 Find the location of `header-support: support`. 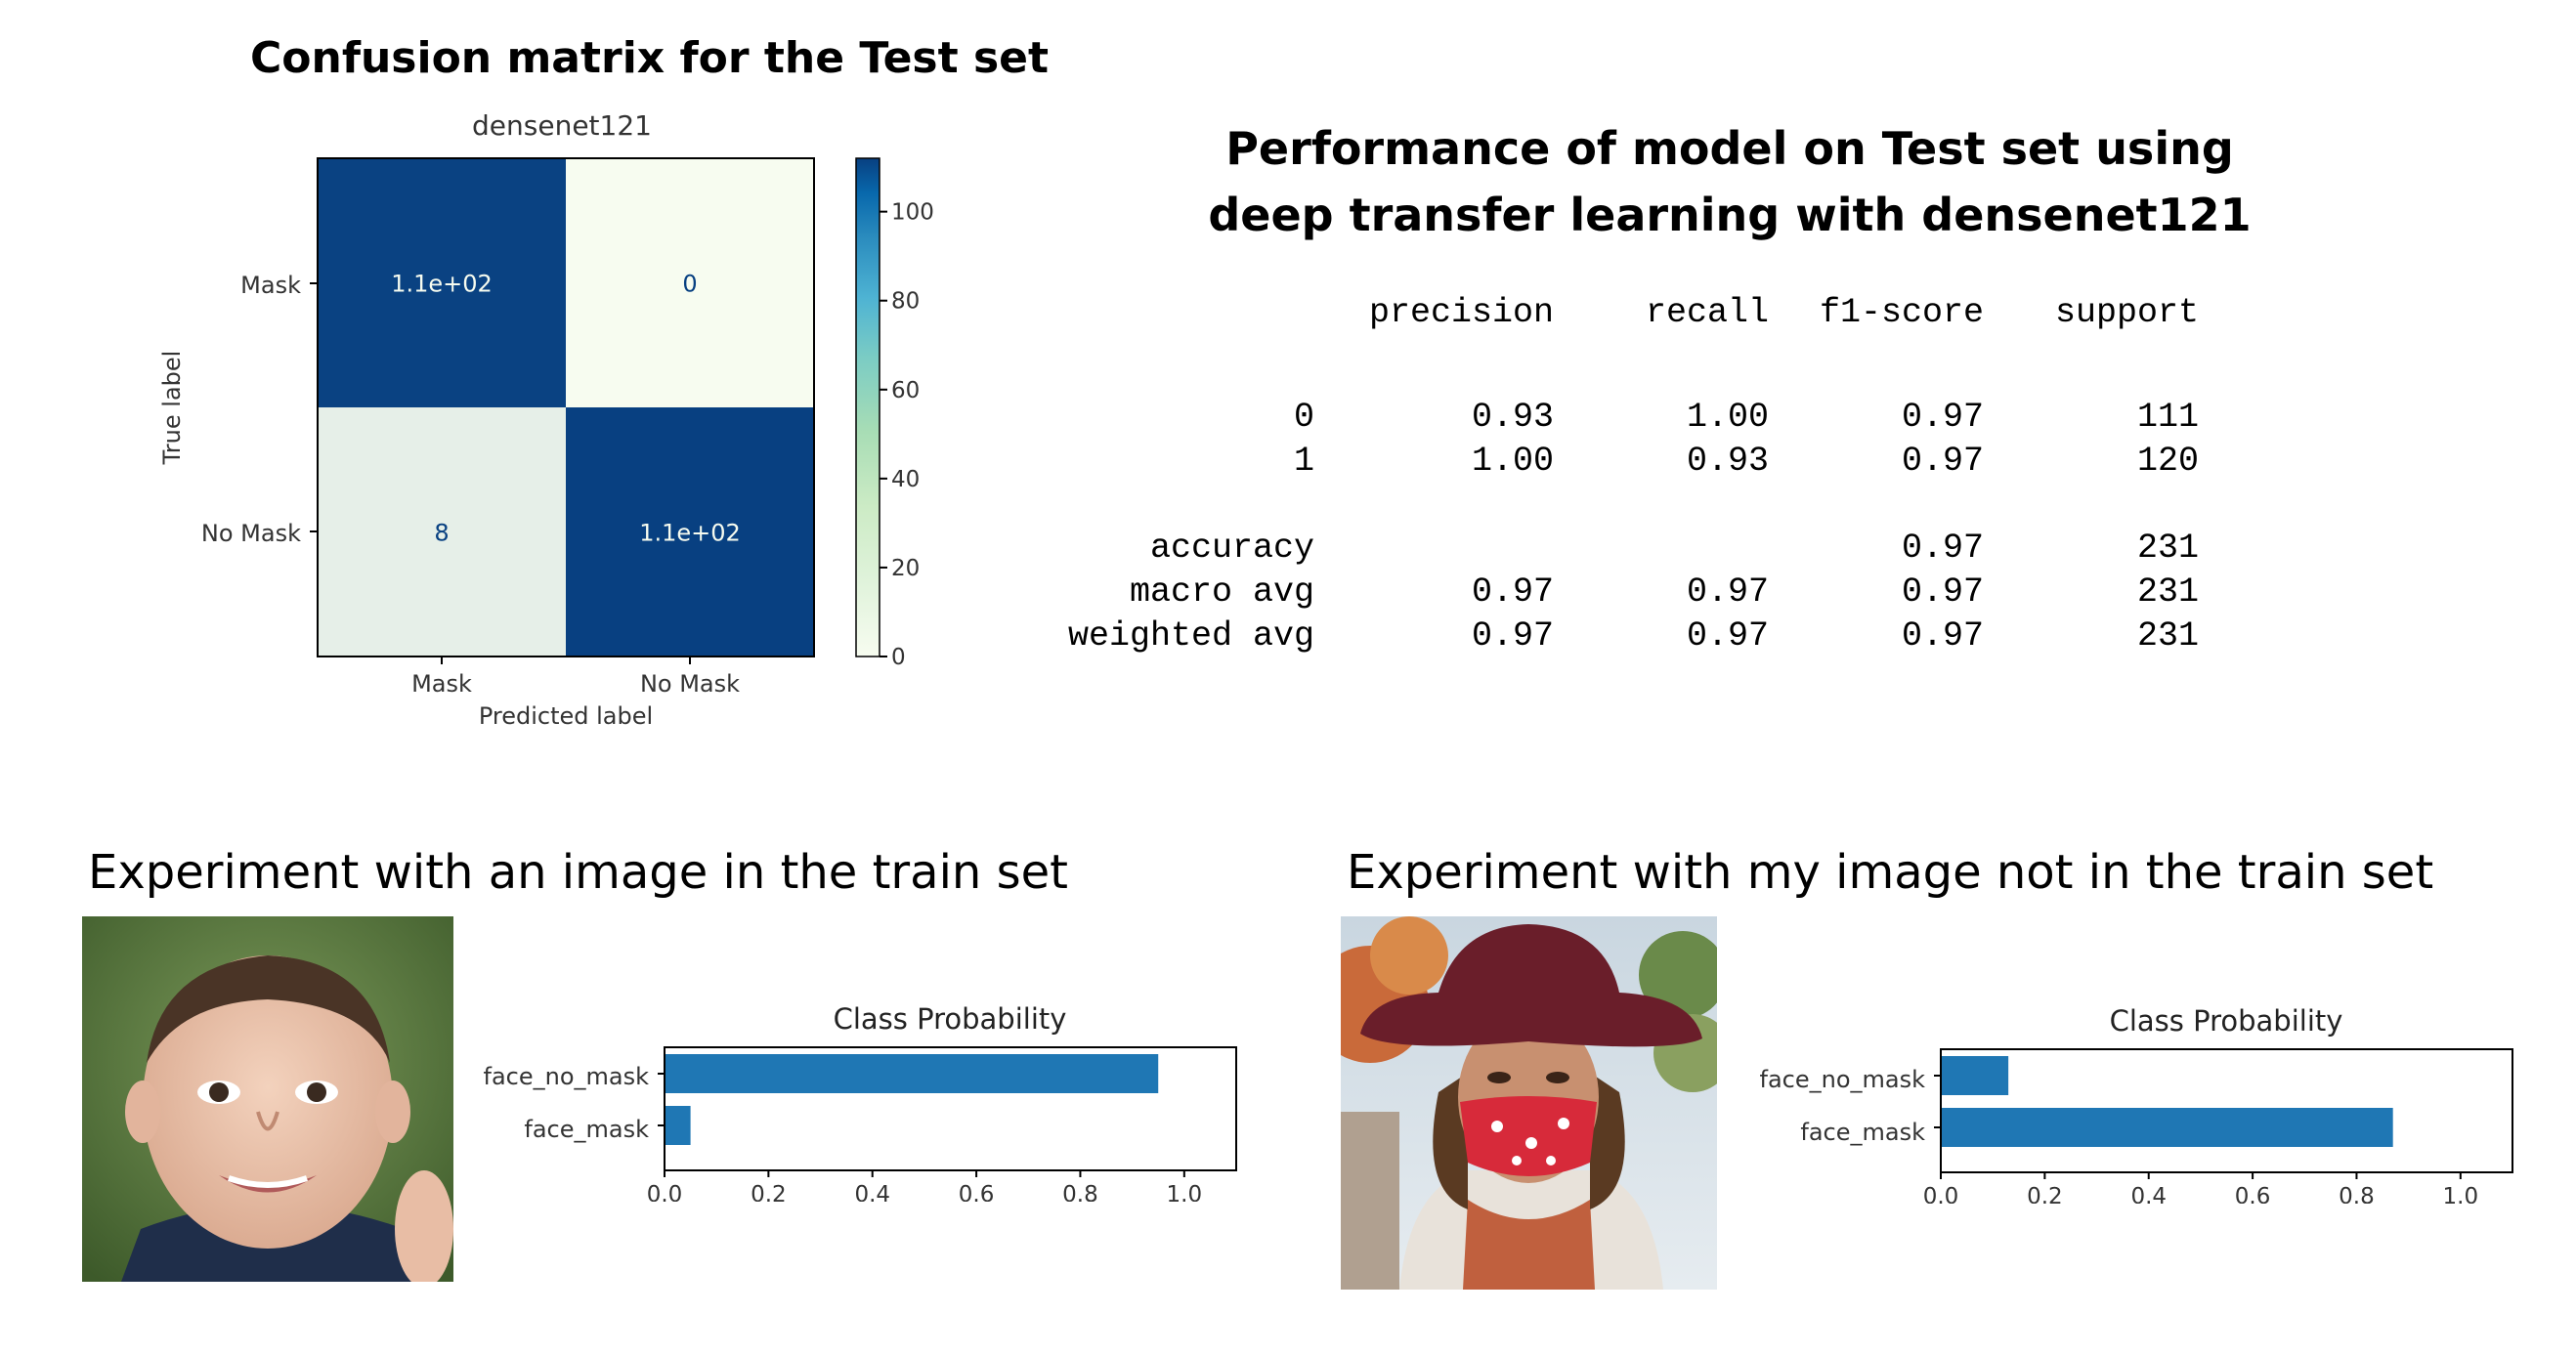

header-support: support is located at coordinates (2126, 312).